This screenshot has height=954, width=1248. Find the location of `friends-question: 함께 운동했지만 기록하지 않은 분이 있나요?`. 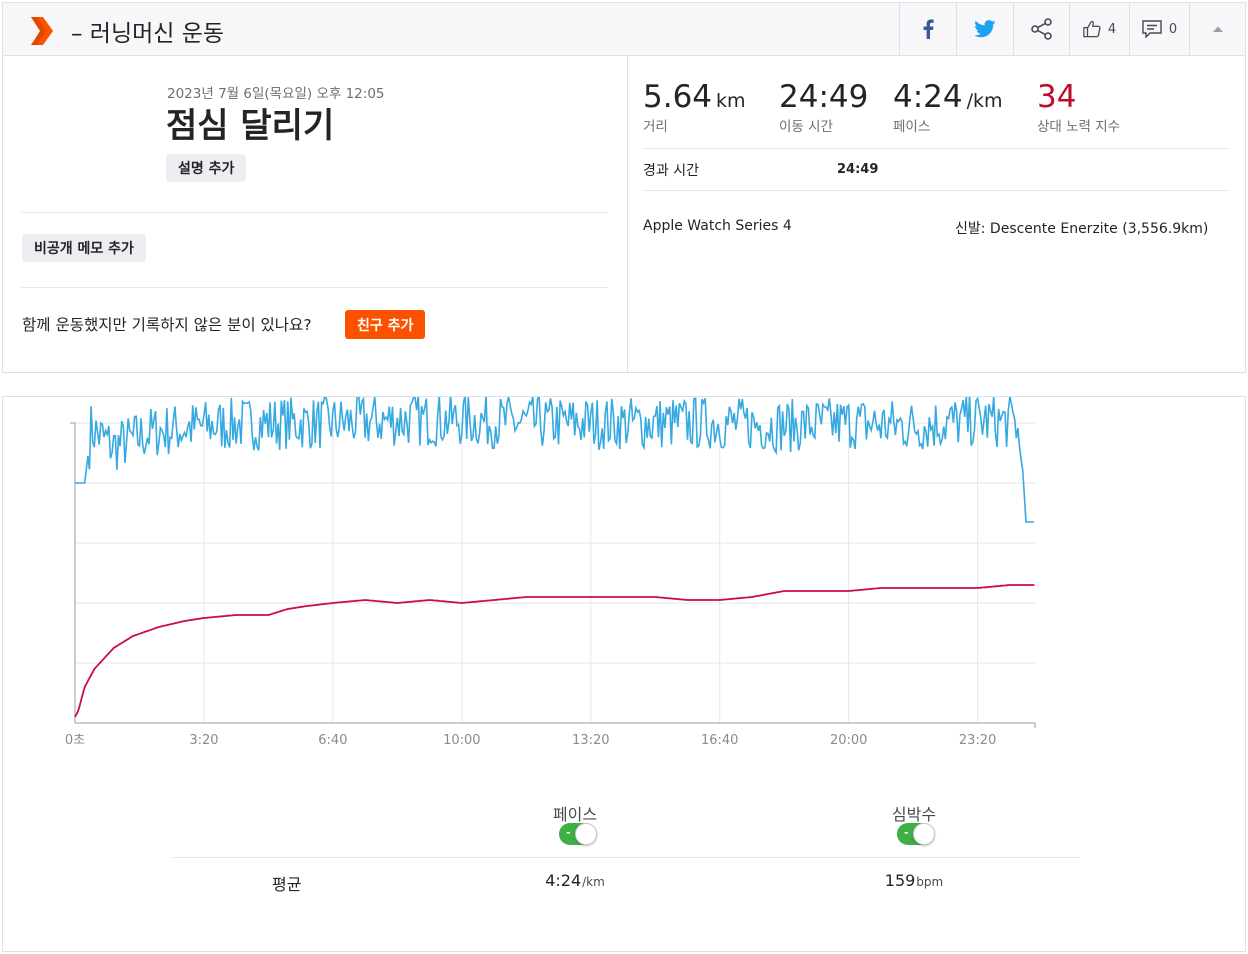

friends-question: 함께 운동했지만 기록하지 않은 분이 있나요? is located at coordinates (167, 325).